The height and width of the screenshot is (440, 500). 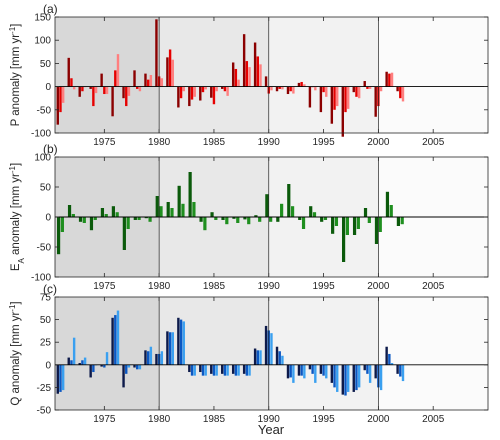 I want to click on y-tick-label: 50, so click(x=46, y=188).